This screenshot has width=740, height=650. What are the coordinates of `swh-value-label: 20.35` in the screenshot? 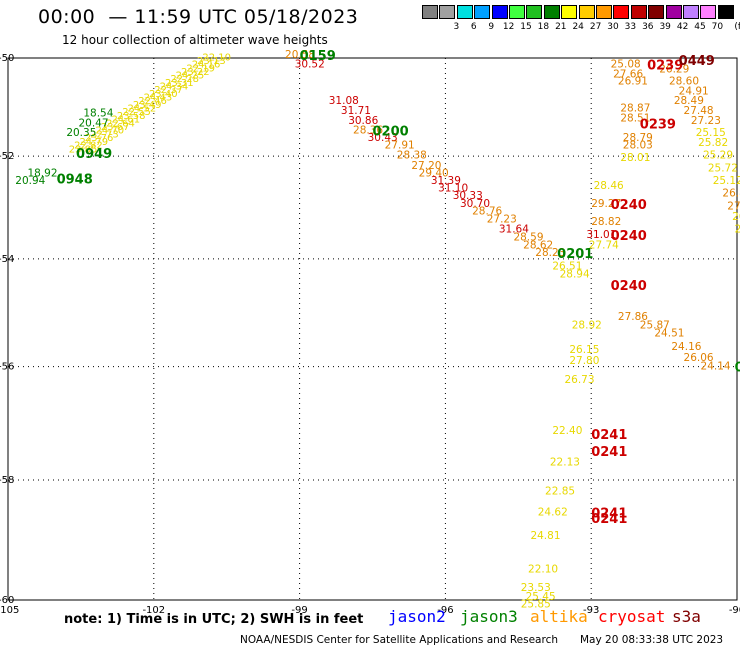 It's located at (81, 133).